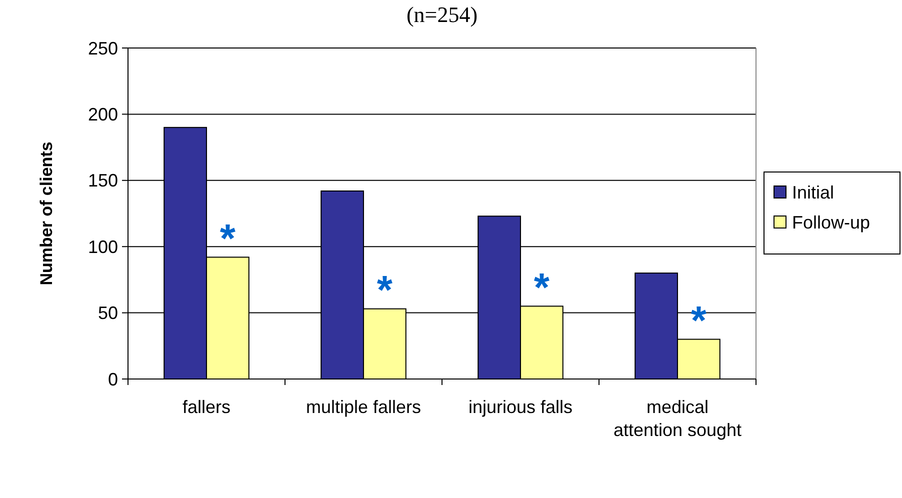 The image size is (902, 498). I want to click on x-tick-label: medical attention sought, so click(677, 418).